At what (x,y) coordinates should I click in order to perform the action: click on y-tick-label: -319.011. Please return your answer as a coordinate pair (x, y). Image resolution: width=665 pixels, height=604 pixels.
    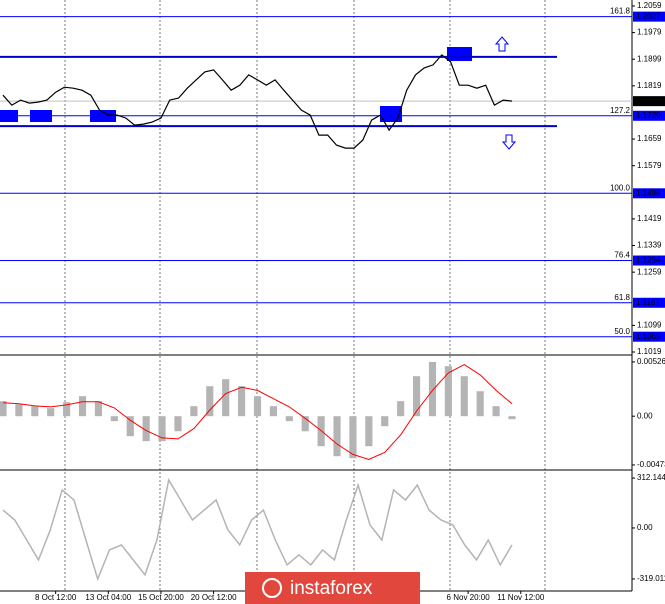
    Looking at the image, I should click on (651, 578).